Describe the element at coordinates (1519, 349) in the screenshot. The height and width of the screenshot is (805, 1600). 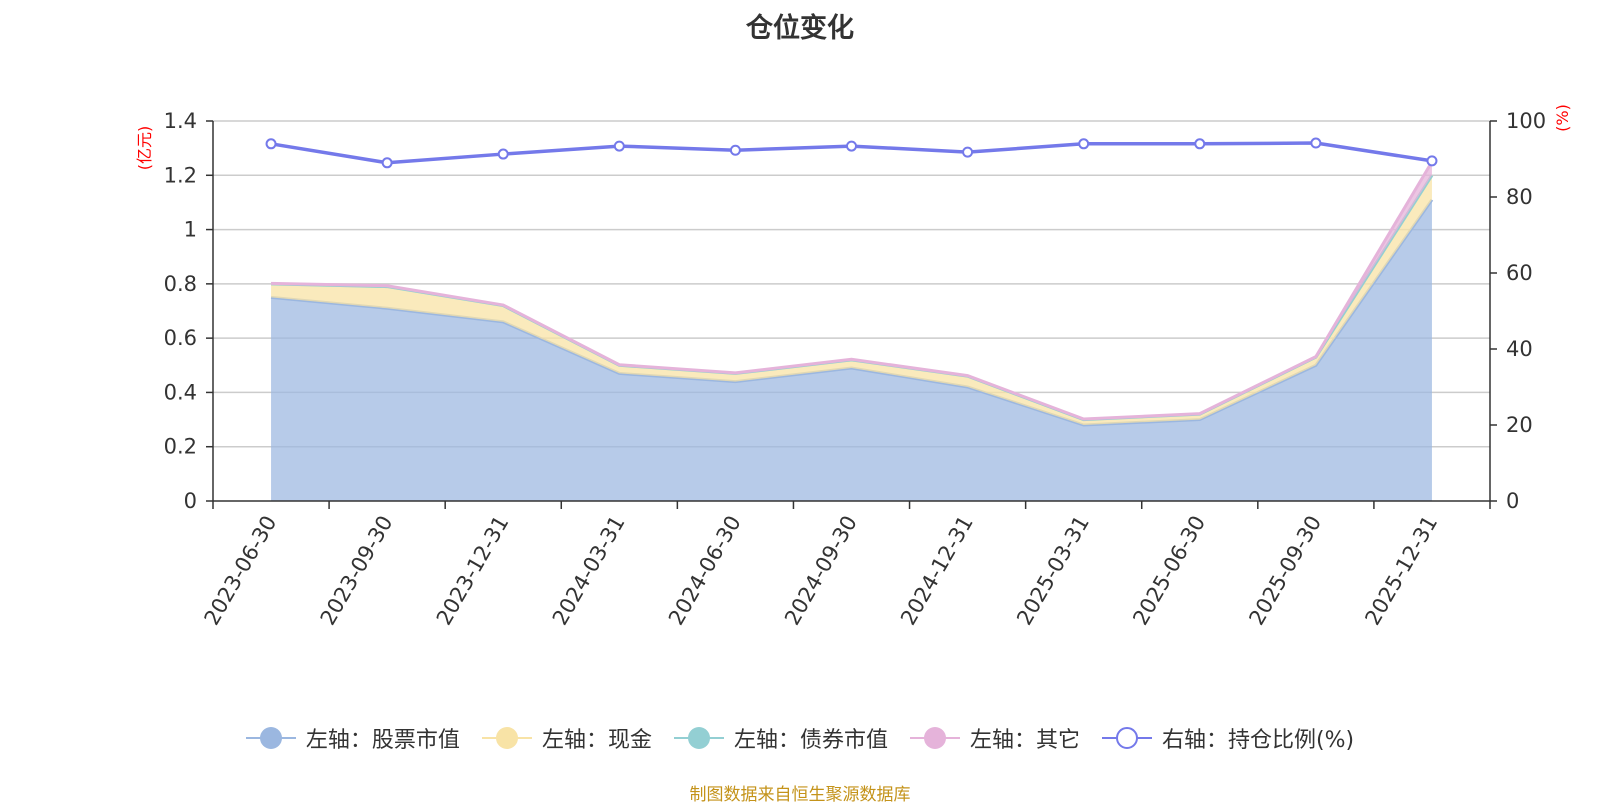
I see `right-axis-tick-label: 40` at that location.